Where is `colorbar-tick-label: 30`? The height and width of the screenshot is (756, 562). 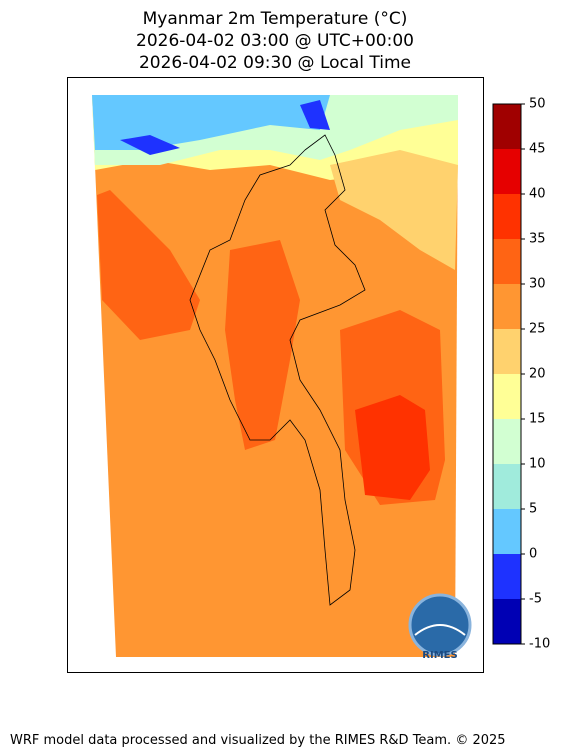
colorbar-tick-label: 30 is located at coordinates (537, 284).